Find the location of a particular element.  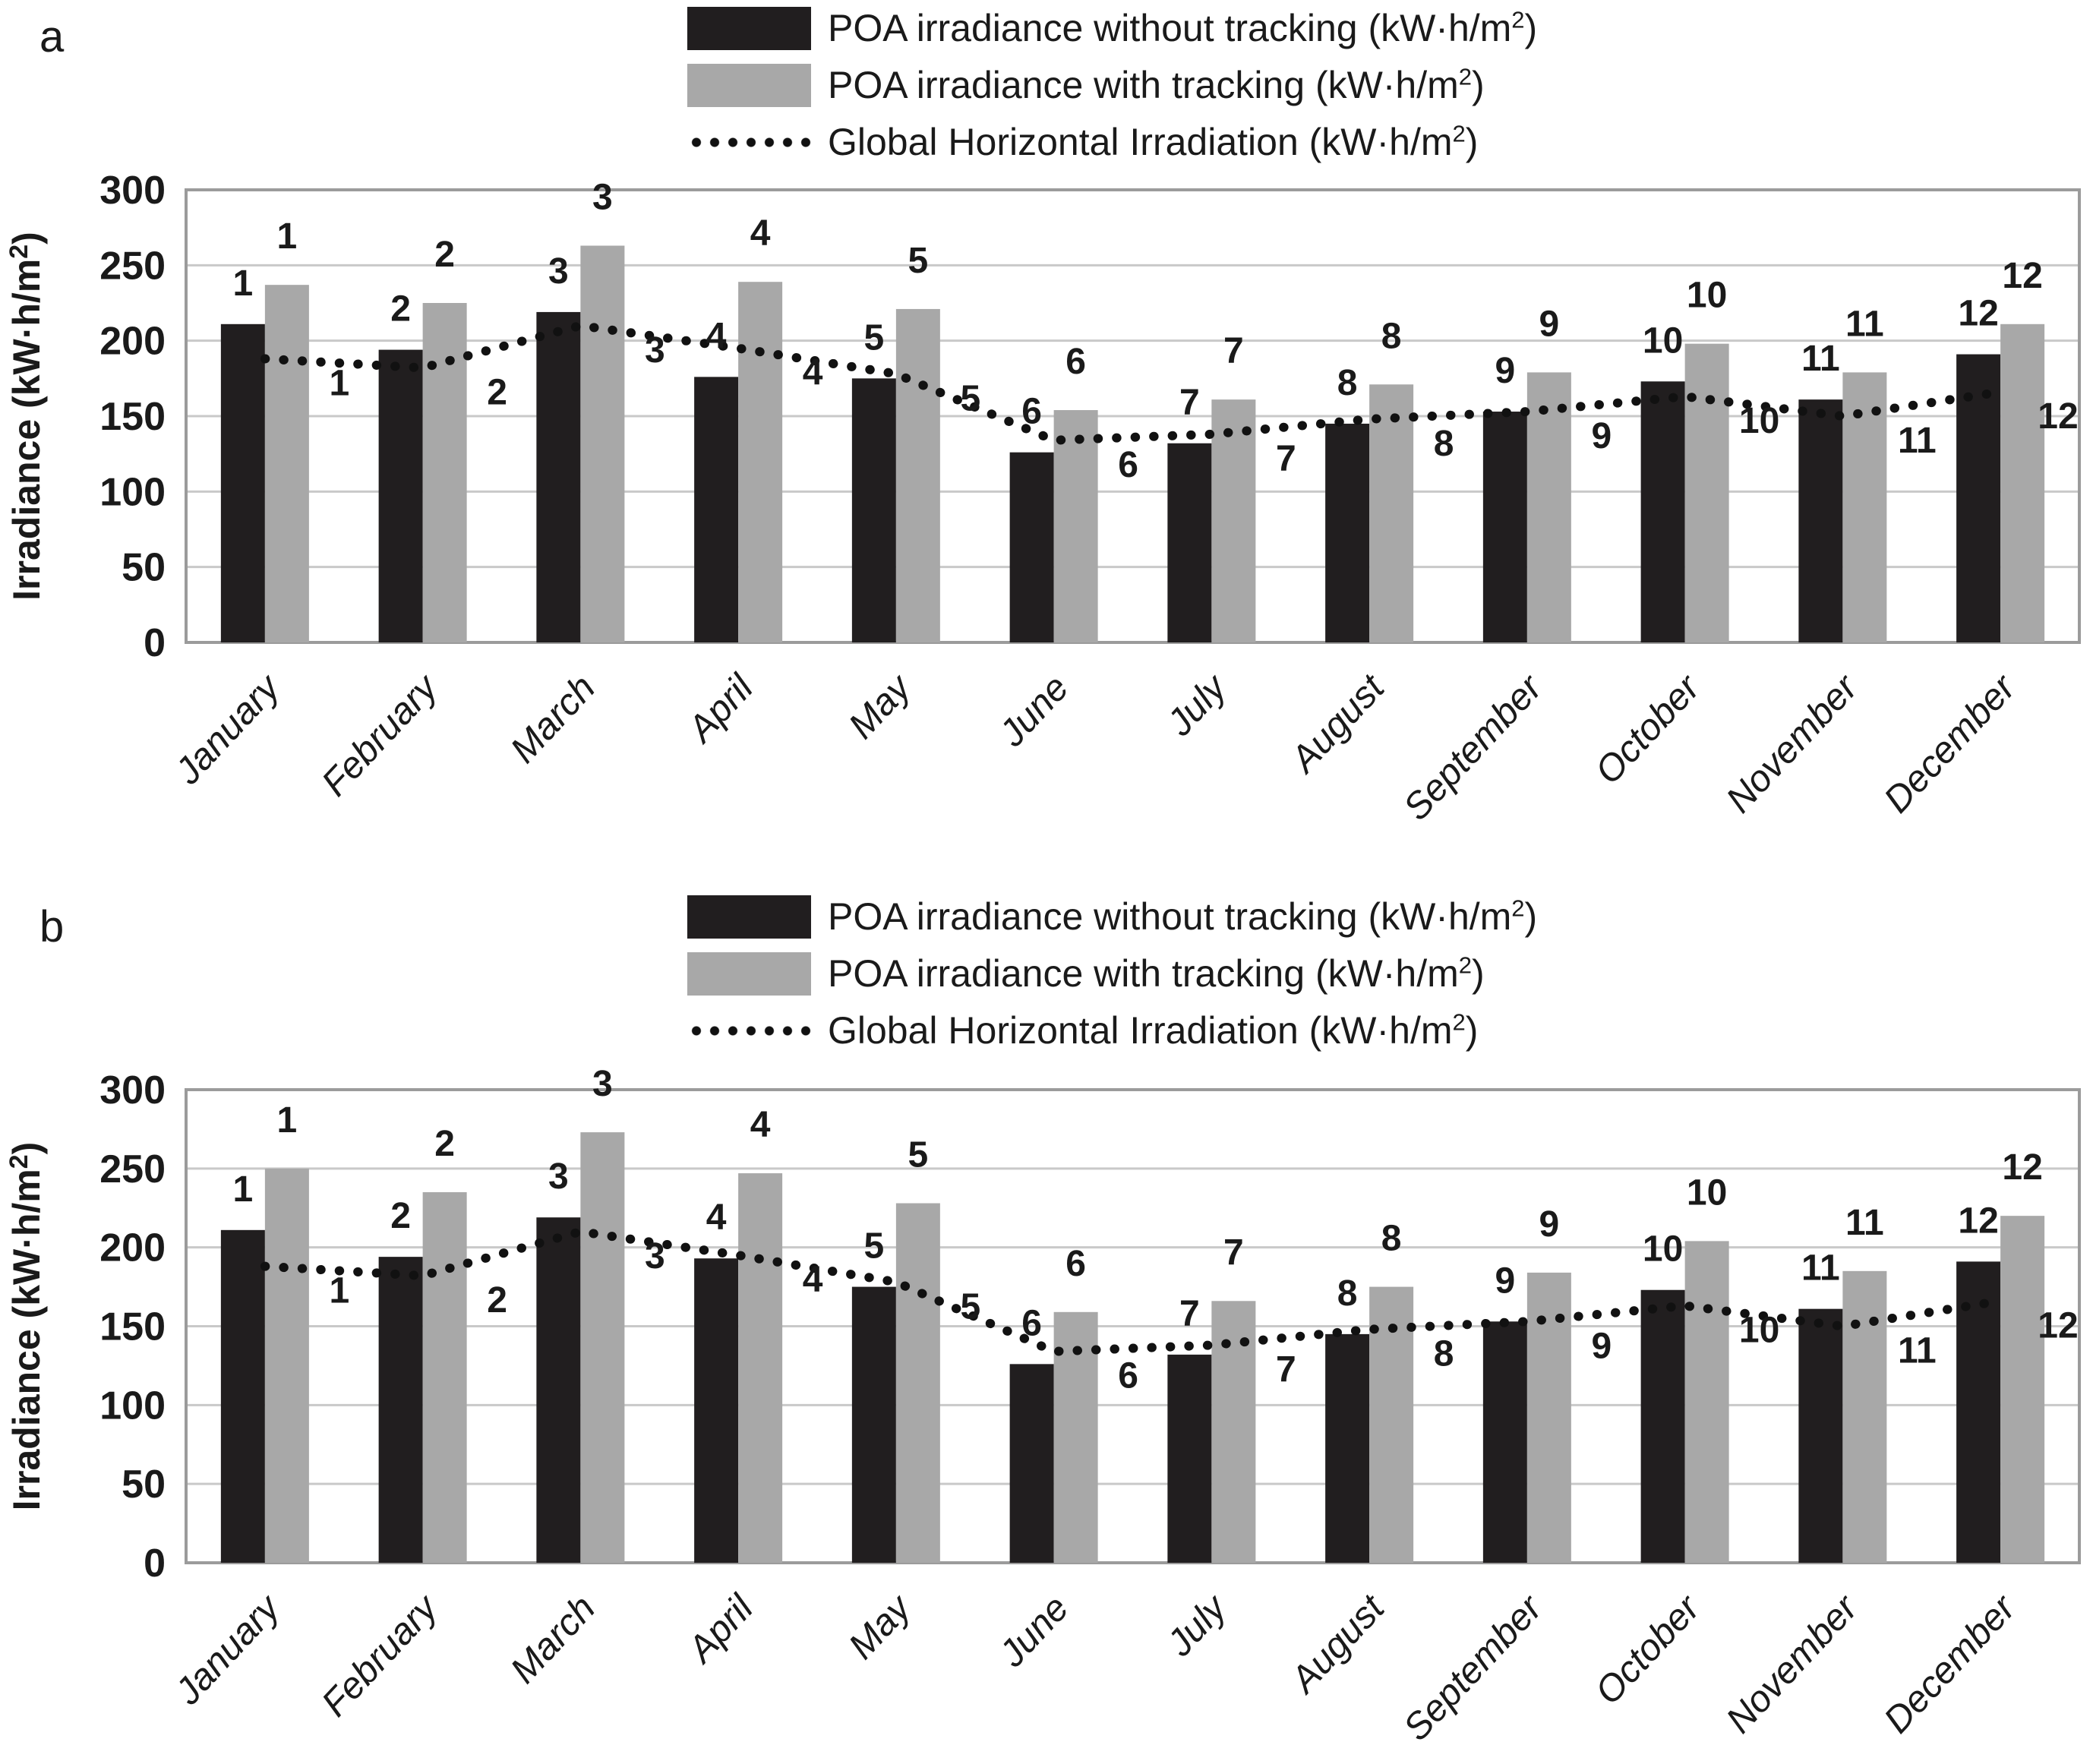

bar-label-without: 1 is located at coordinates (244, 283).